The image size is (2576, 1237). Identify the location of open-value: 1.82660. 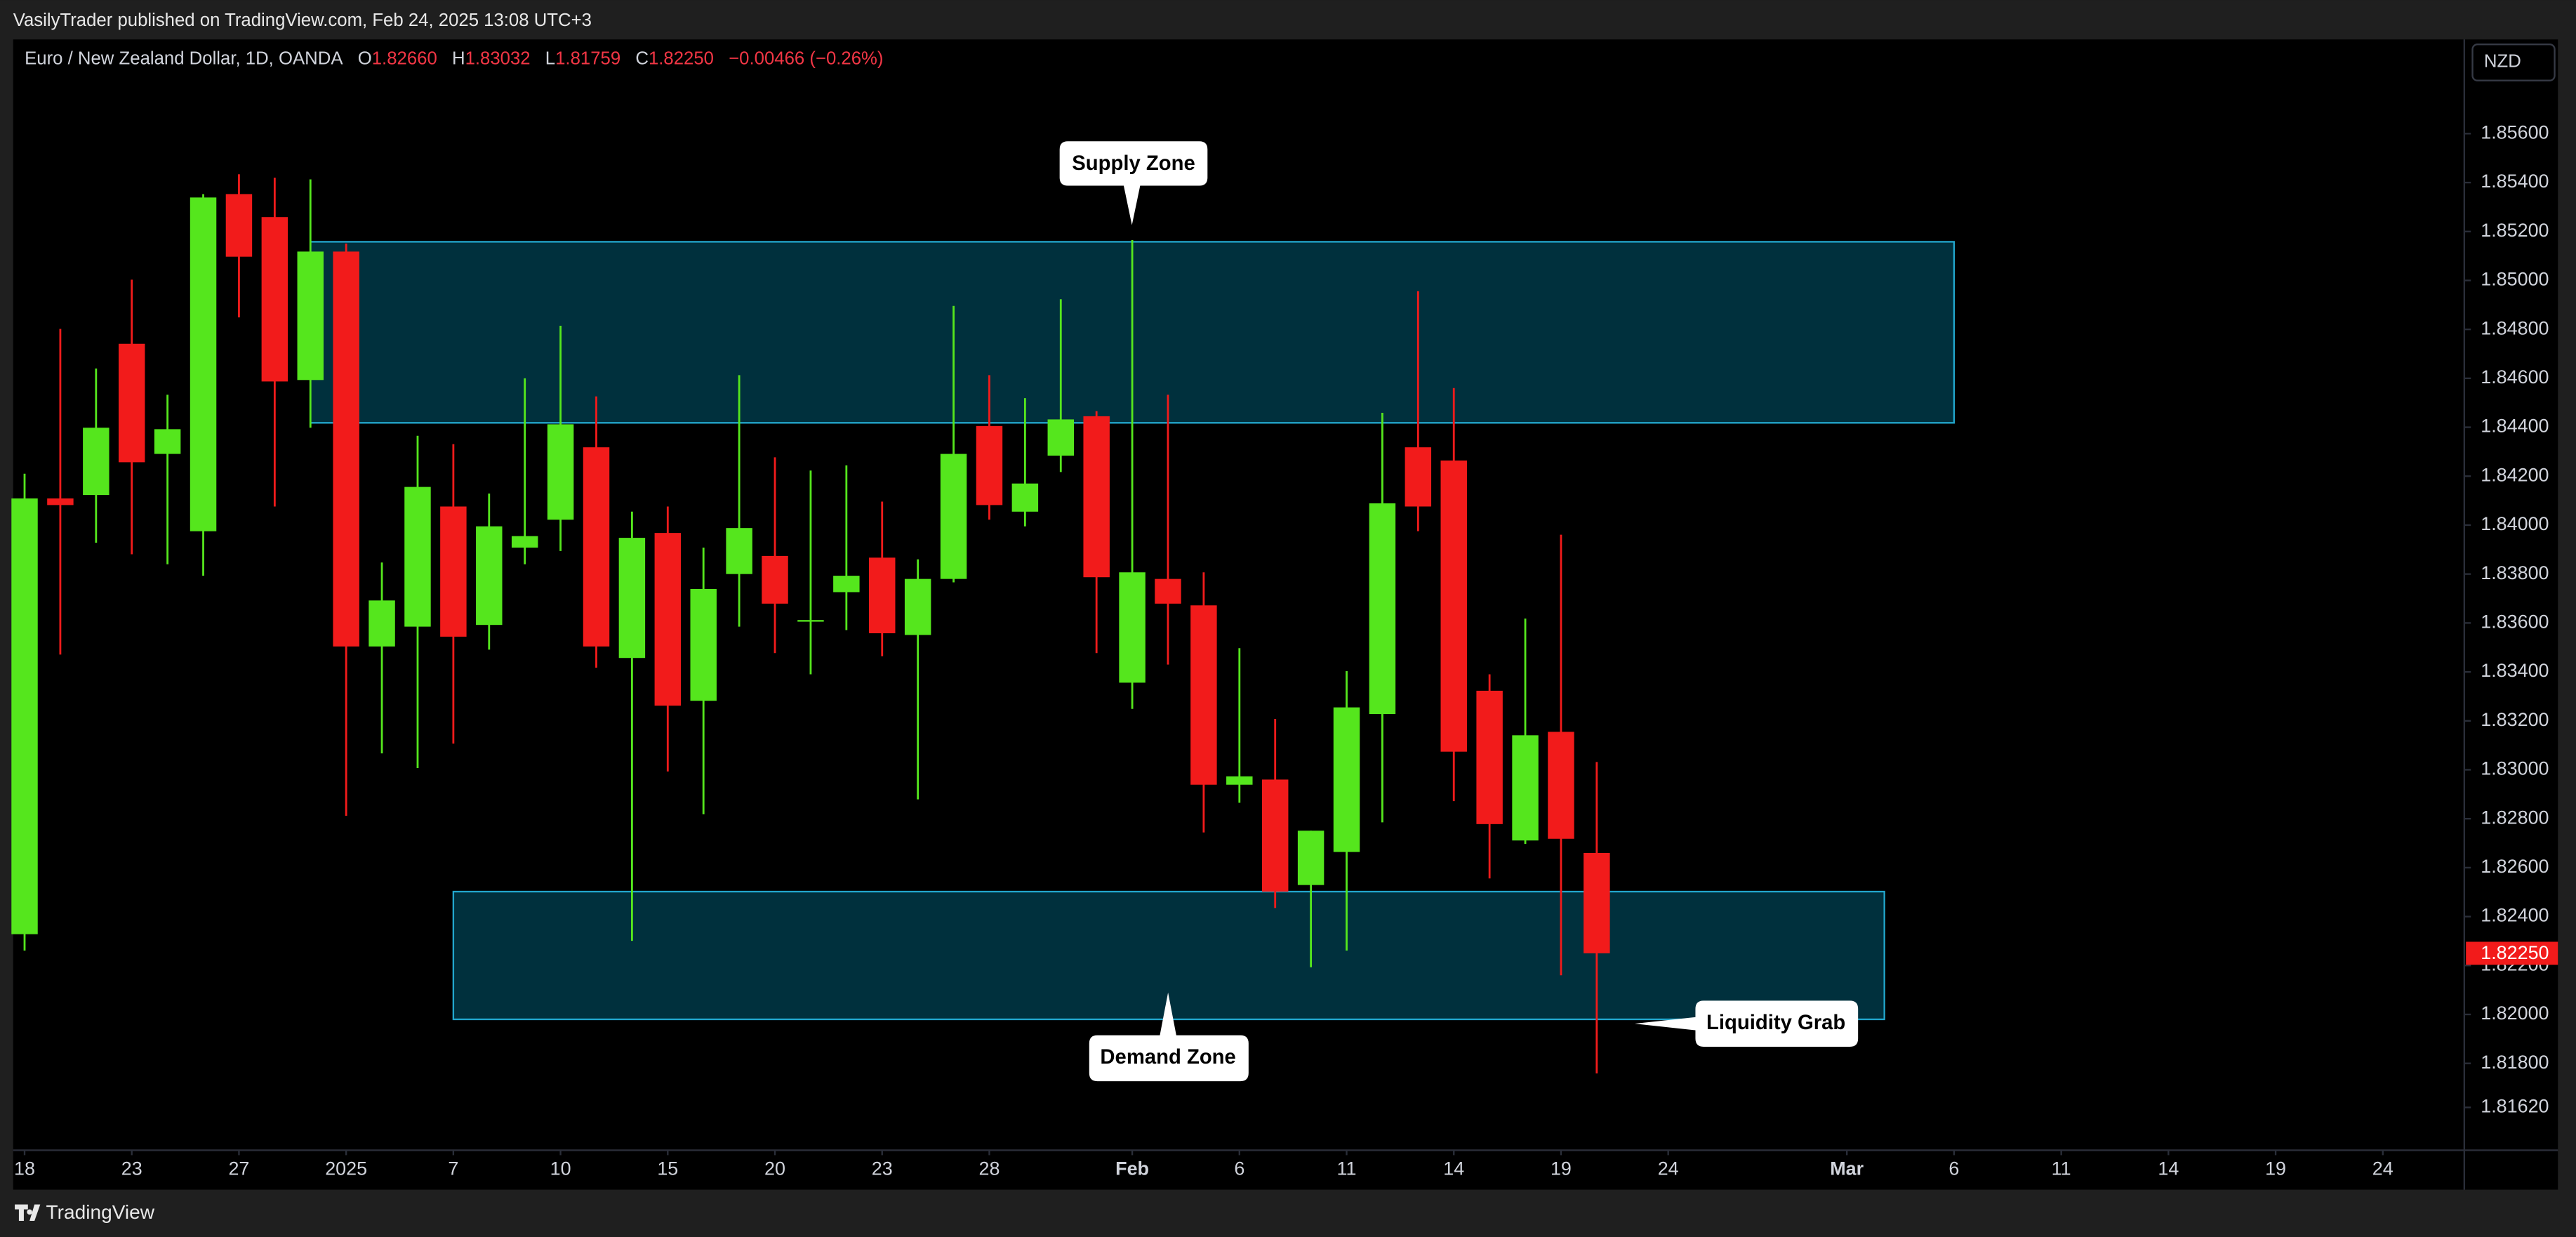
(405, 58).